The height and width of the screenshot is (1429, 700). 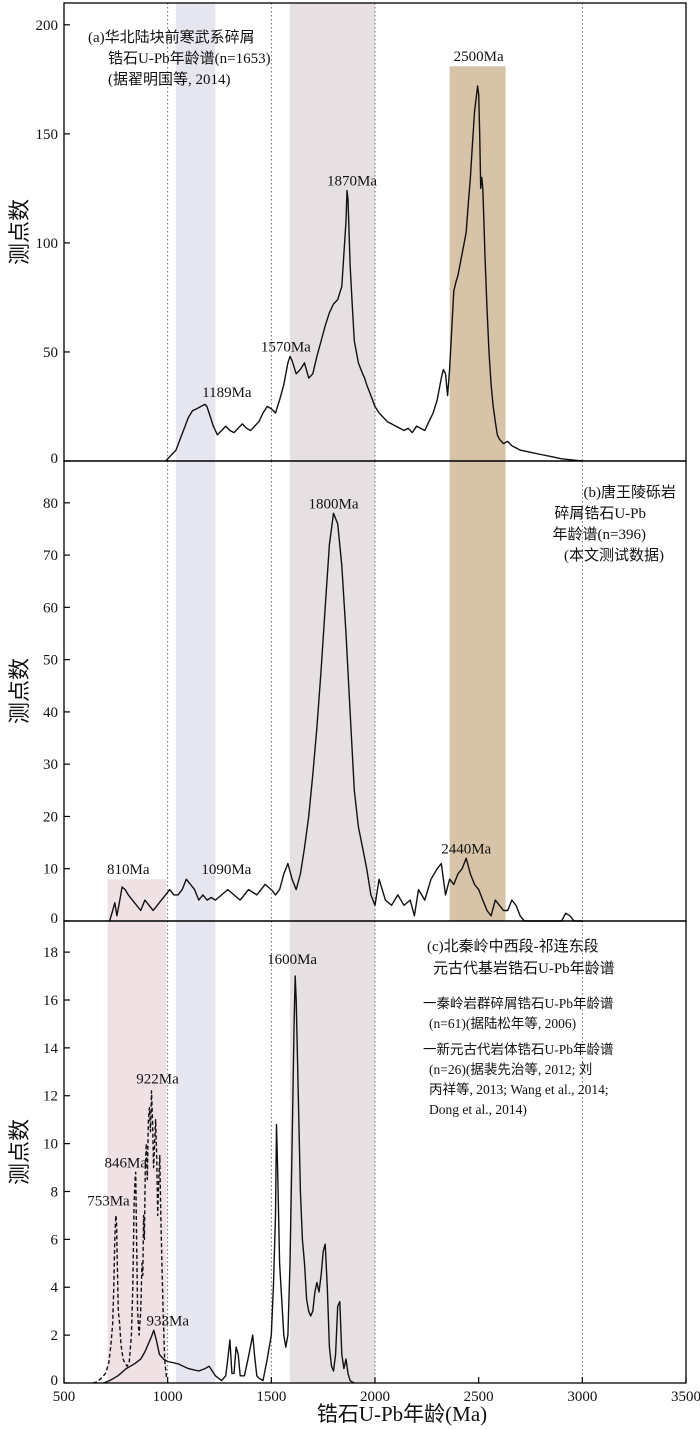 What do you see at coordinates (55, 1288) in the screenshot?
I see `y-tick-label-c-4: 4` at bounding box center [55, 1288].